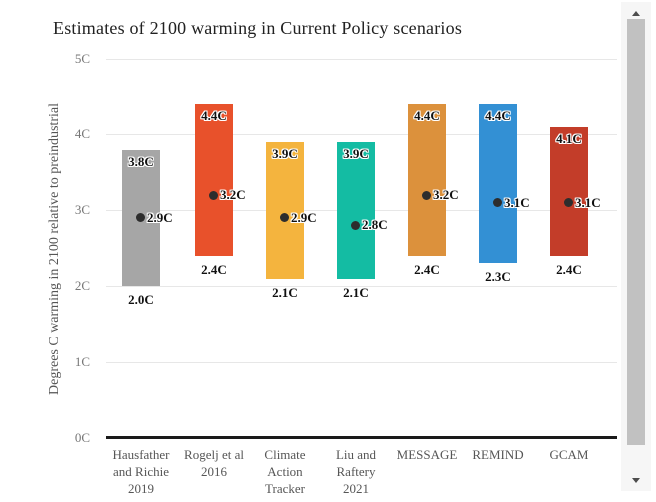  What do you see at coordinates (214, 463) in the screenshot?
I see `x-tick-label: Rogelj et al 2016` at bounding box center [214, 463].